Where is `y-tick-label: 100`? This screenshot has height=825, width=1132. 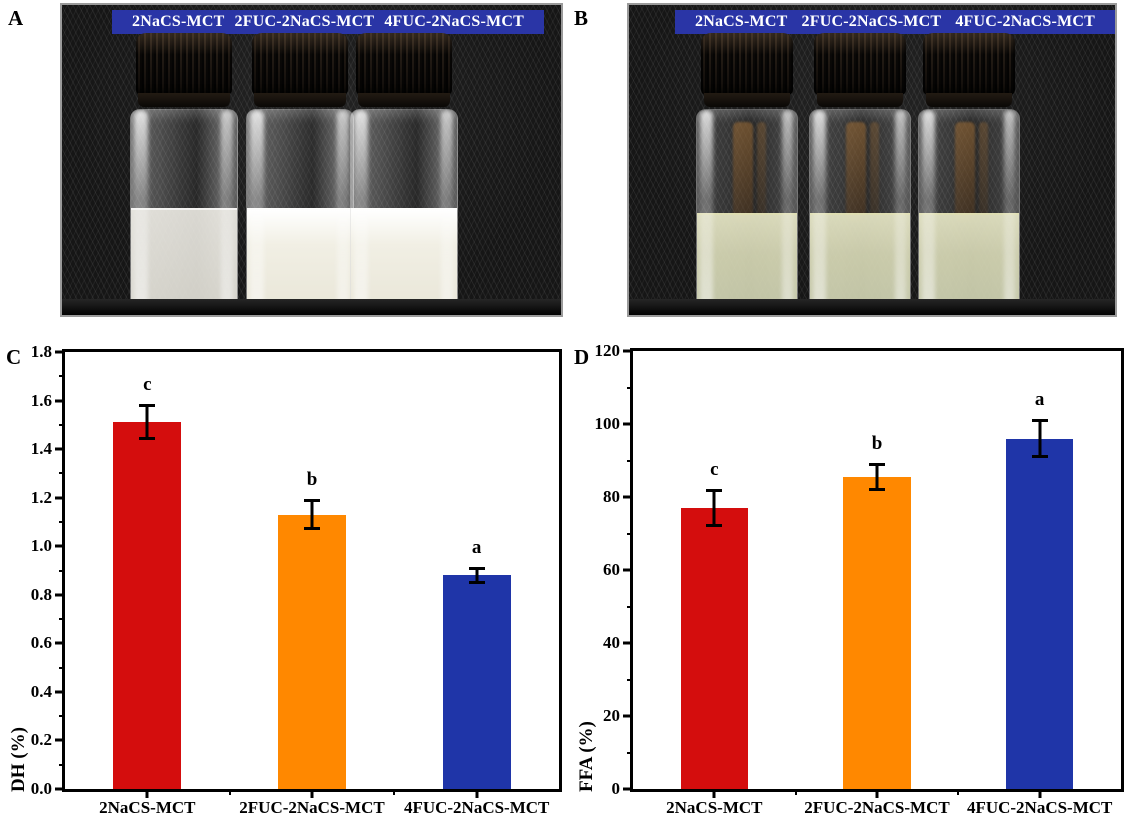
y-tick-label: 100 is located at coordinates (607, 423).